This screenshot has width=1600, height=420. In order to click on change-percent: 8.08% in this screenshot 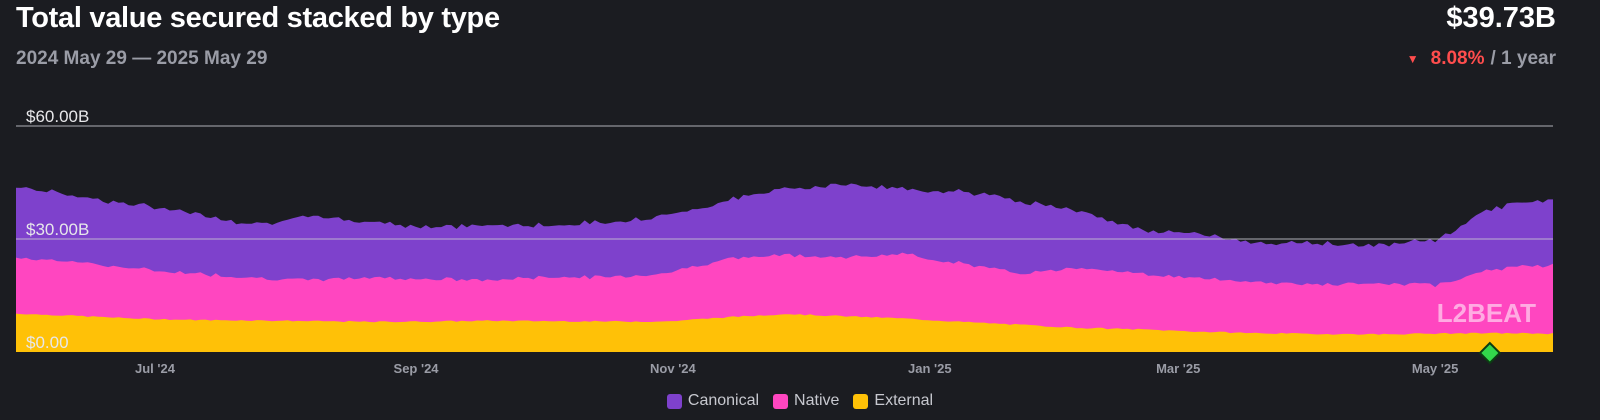, I will do `click(1457, 58)`.